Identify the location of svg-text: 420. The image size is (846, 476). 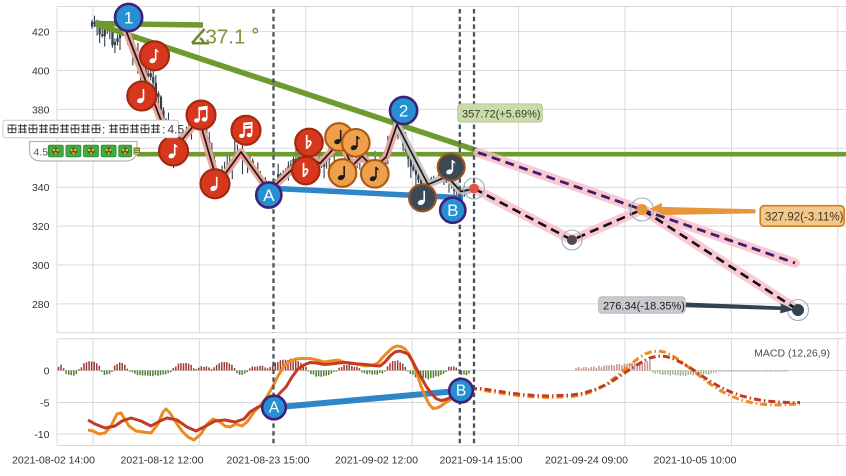
(41, 33).